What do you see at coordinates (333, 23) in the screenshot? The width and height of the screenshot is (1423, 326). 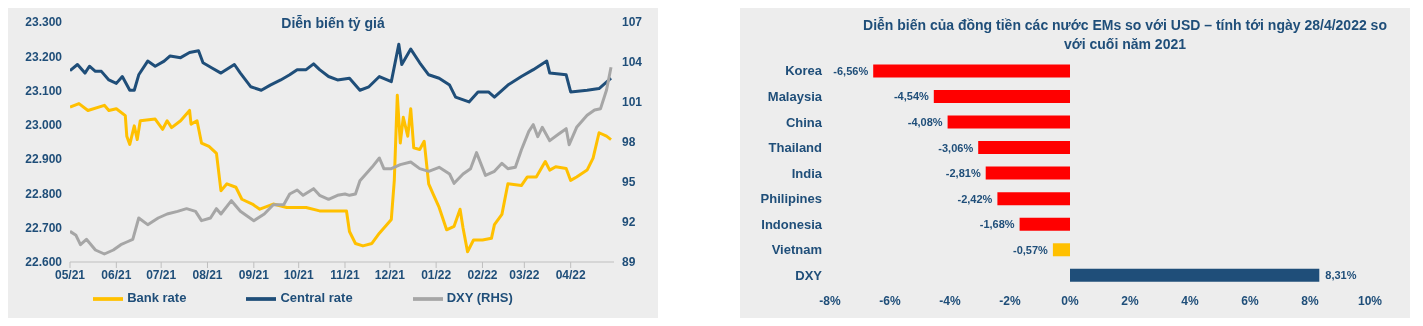 I see `chart-title: Diễn biến tỷ giá` at bounding box center [333, 23].